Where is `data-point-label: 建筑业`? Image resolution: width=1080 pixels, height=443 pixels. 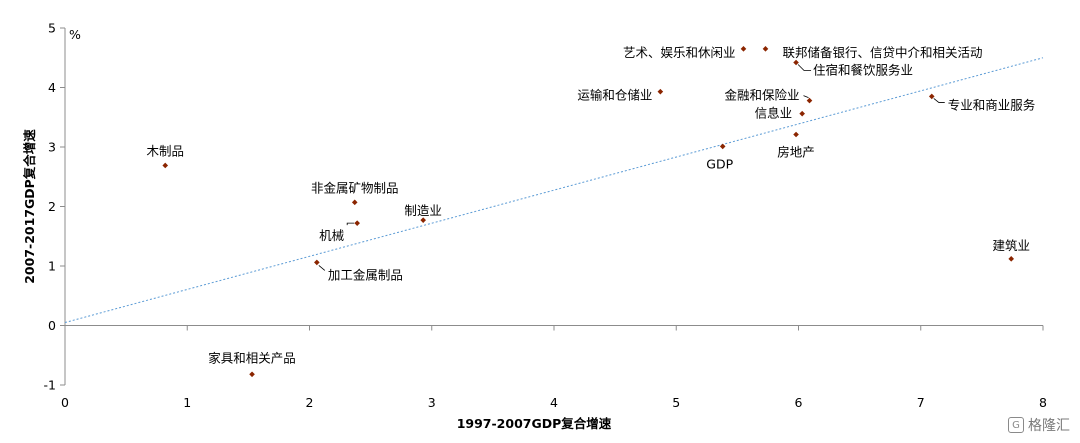 data-point-label: 建筑业 is located at coordinates (1011, 245).